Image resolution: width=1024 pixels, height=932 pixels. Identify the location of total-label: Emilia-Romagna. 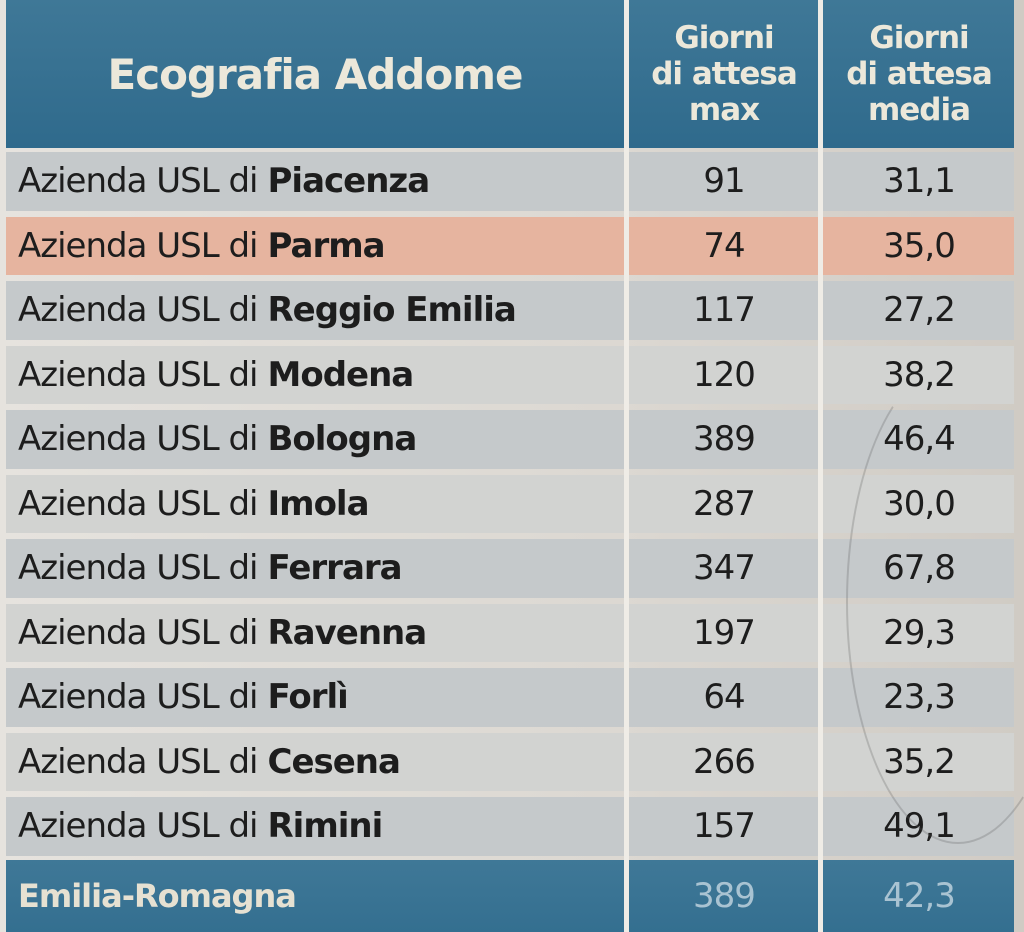
(157, 896).